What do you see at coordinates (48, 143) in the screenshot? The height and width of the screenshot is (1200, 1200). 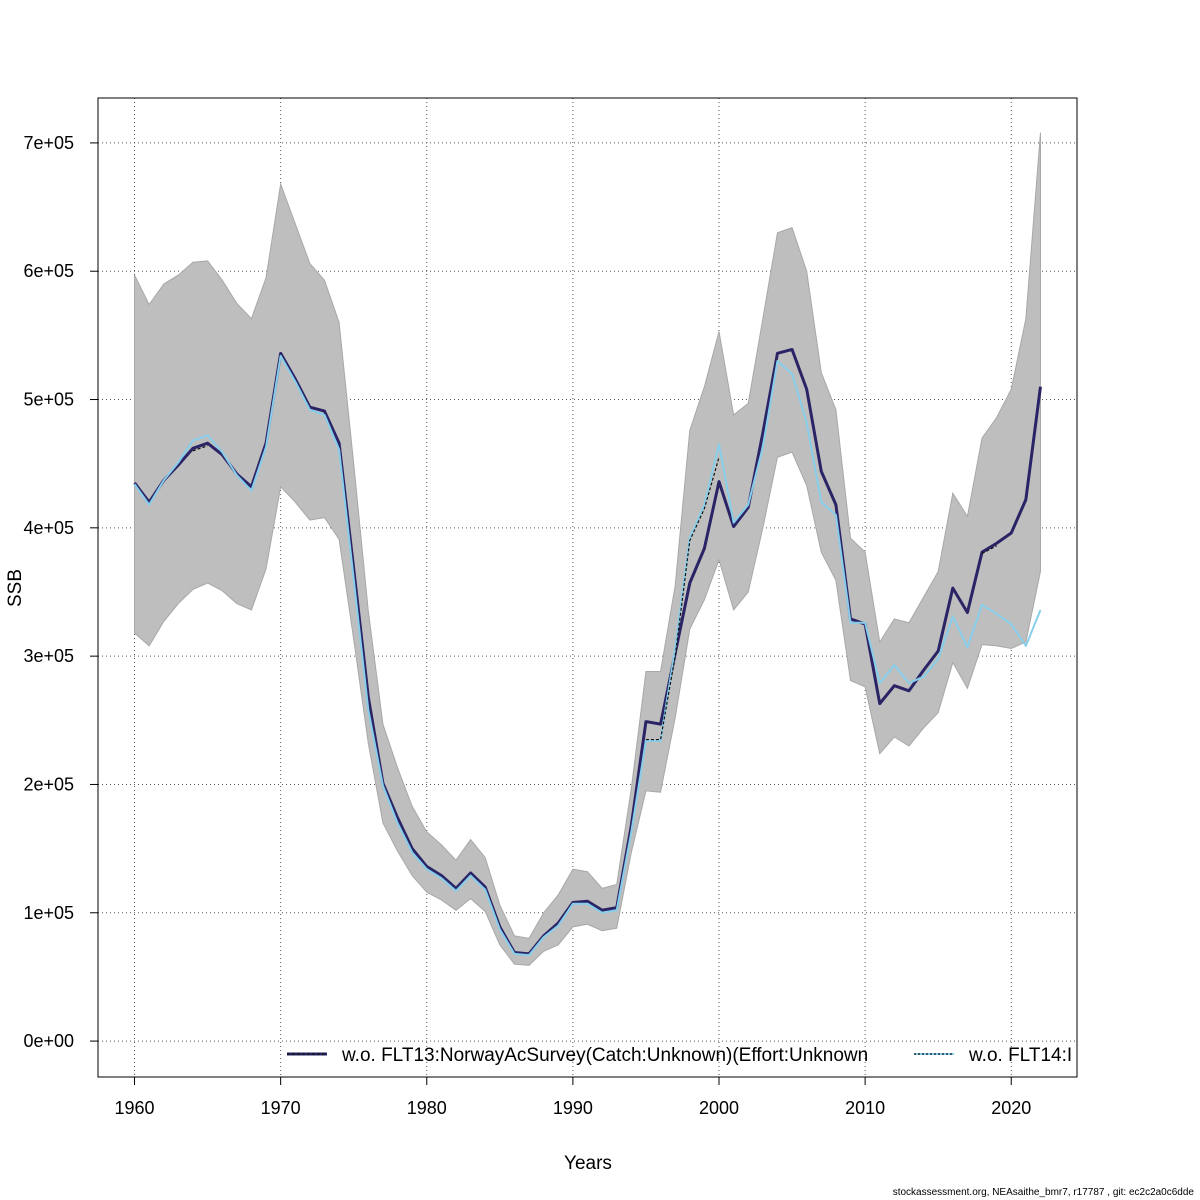 I see `y-tick-label: 7e+05` at bounding box center [48, 143].